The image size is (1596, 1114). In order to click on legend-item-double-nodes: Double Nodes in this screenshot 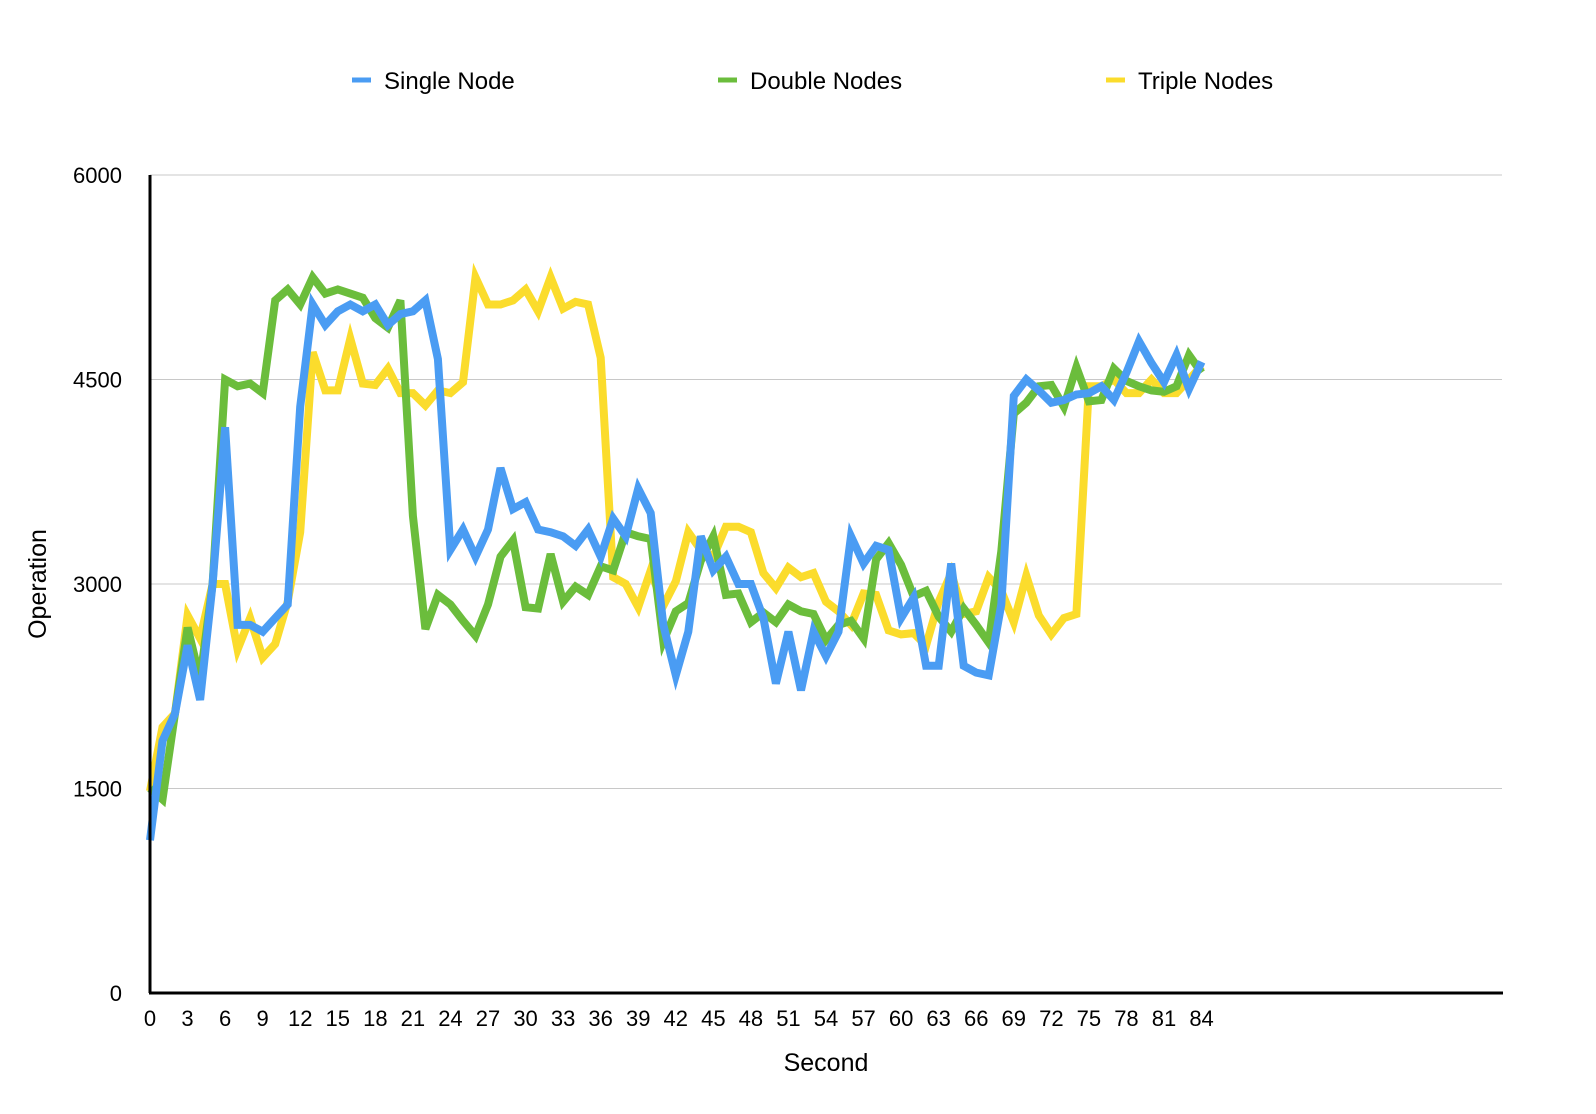, I will do `click(810, 81)`.